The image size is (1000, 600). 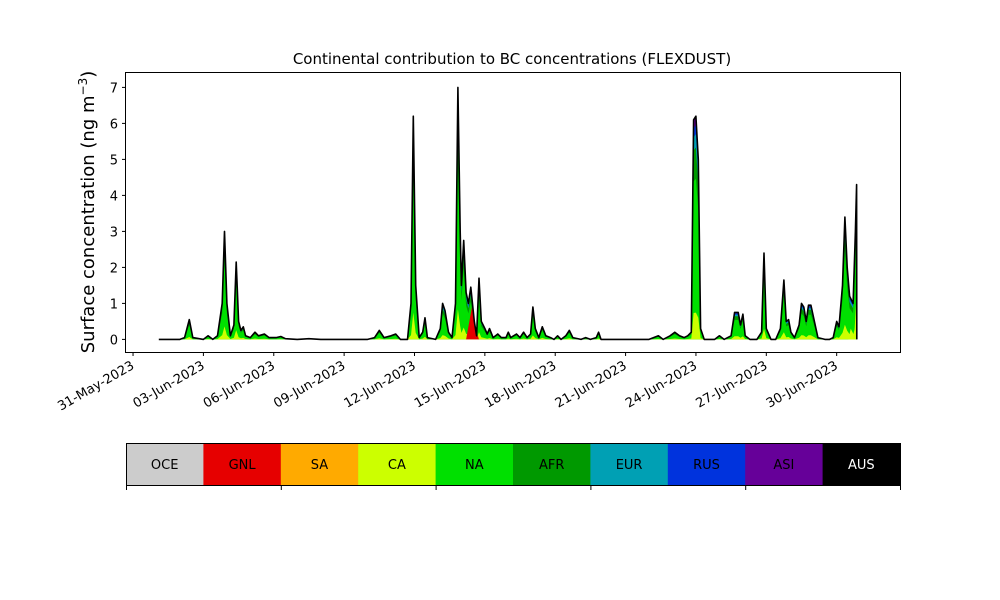 What do you see at coordinates (118, 214) in the screenshot?
I see `y-axis: 0 1 2 3 4 5 6 7` at bounding box center [118, 214].